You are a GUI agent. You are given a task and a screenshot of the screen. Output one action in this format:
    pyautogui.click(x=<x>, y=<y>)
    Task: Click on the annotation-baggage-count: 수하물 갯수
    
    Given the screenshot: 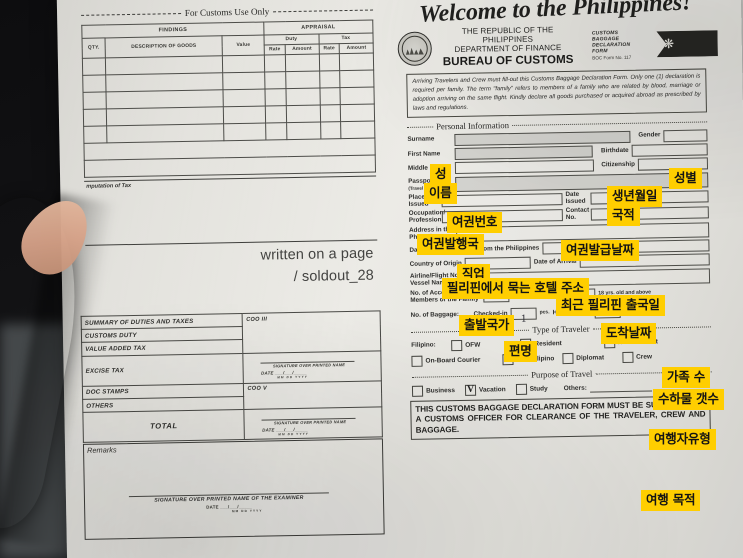 What is the action you would take?
    pyautogui.click(x=688, y=399)
    